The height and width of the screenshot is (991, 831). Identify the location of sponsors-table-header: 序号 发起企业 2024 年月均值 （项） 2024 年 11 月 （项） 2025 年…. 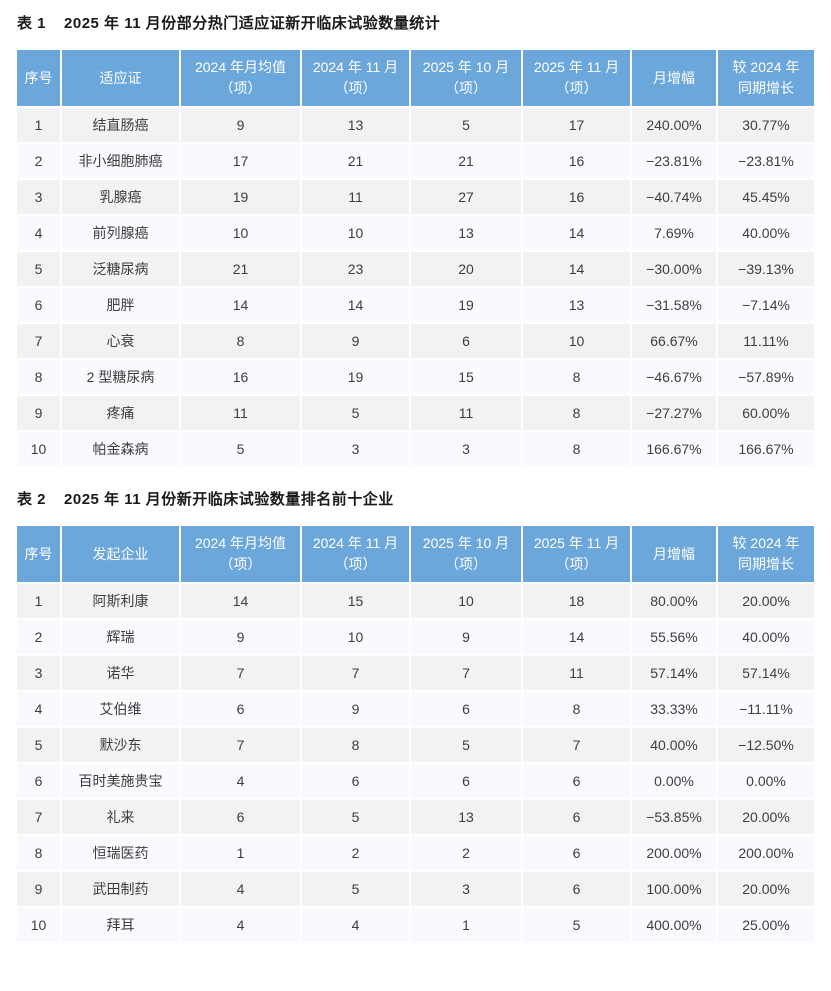
(415, 554).